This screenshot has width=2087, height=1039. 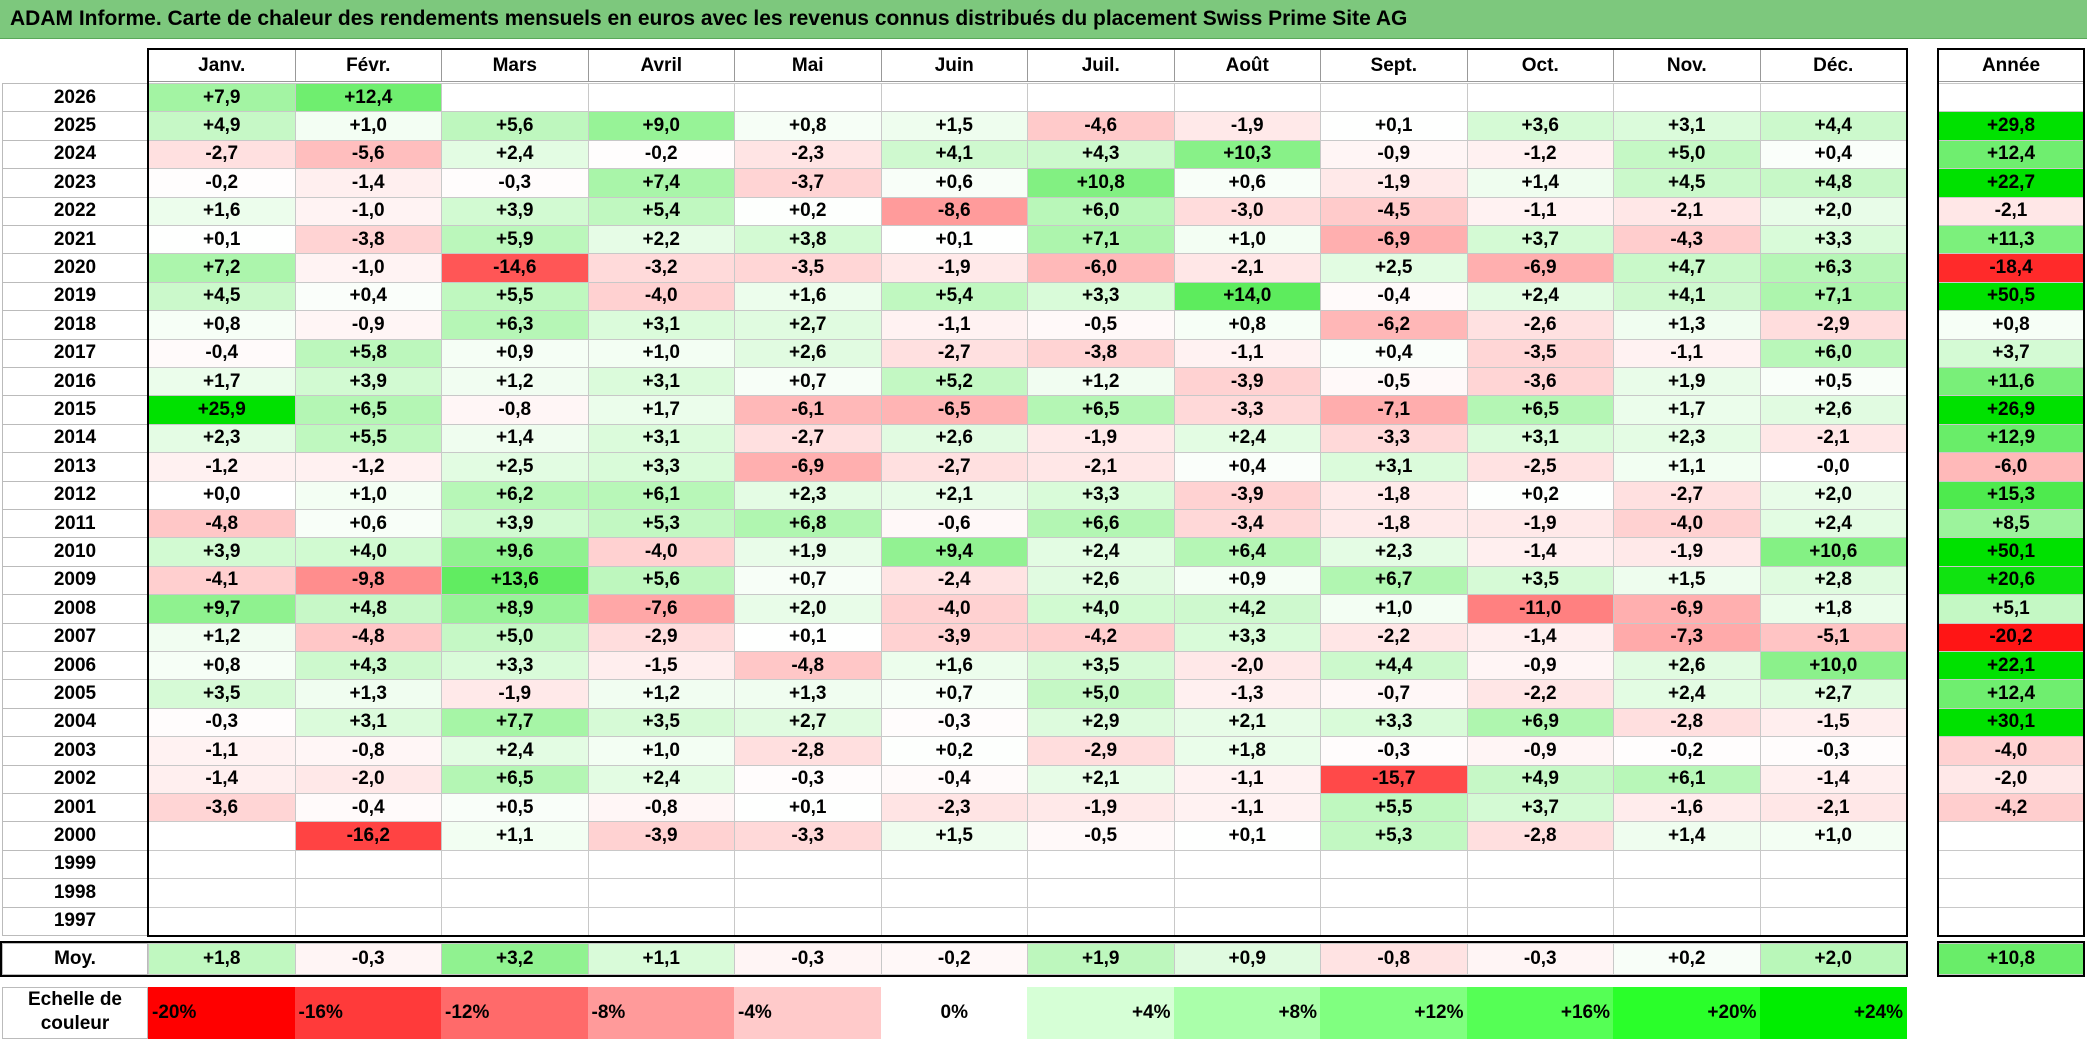 What do you see at coordinates (515, 296) in the screenshot?
I see `heatmap-cell: +5,5` at bounding box center [515, 296].